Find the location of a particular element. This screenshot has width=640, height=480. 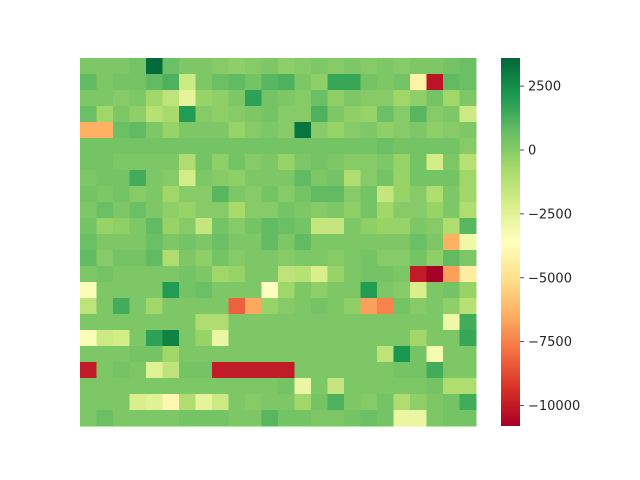

heatmap-cell-r11-c20 is located at coordinates (418, 242).